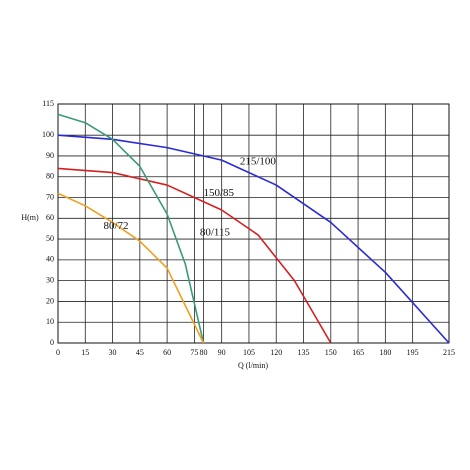 Image resolution: width=470 pixels, height=470 pixels. What do you see at coordinates (218, 193) in the screenshot?
I see `series-label: 150/85` at bounding box center [218, 193].